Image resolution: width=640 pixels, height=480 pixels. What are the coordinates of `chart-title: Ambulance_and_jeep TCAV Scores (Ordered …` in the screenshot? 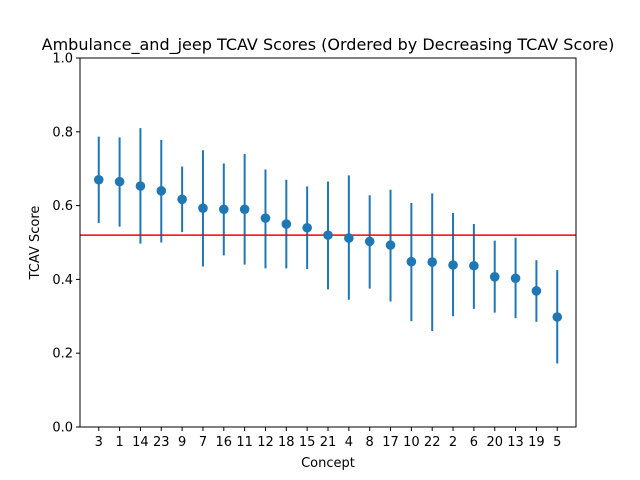 It's located at (328, 45).